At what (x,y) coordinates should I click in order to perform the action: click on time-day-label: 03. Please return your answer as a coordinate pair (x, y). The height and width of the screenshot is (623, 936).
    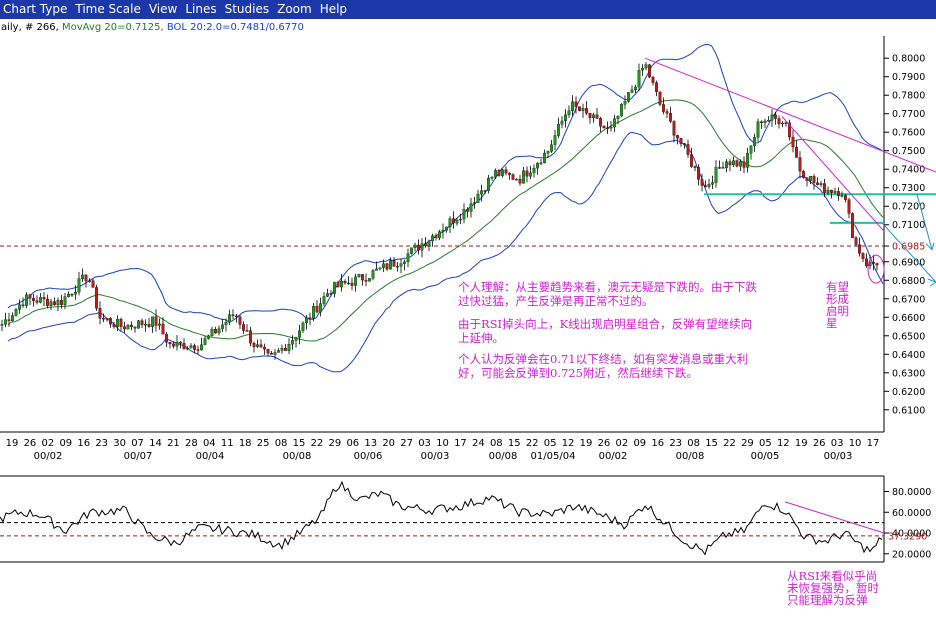
    Looking at the image, I should click on (424, 443).